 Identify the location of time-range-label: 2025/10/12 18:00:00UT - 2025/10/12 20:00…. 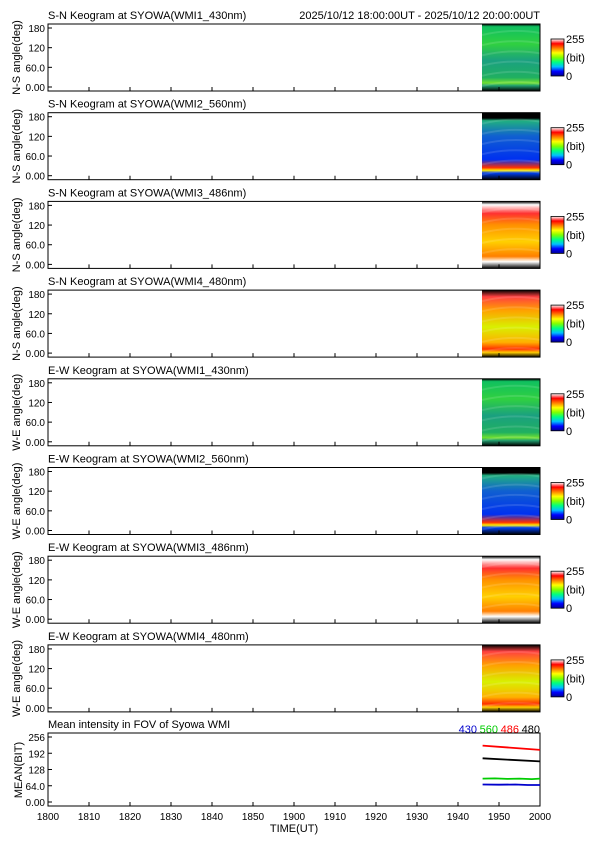
(419, 16).